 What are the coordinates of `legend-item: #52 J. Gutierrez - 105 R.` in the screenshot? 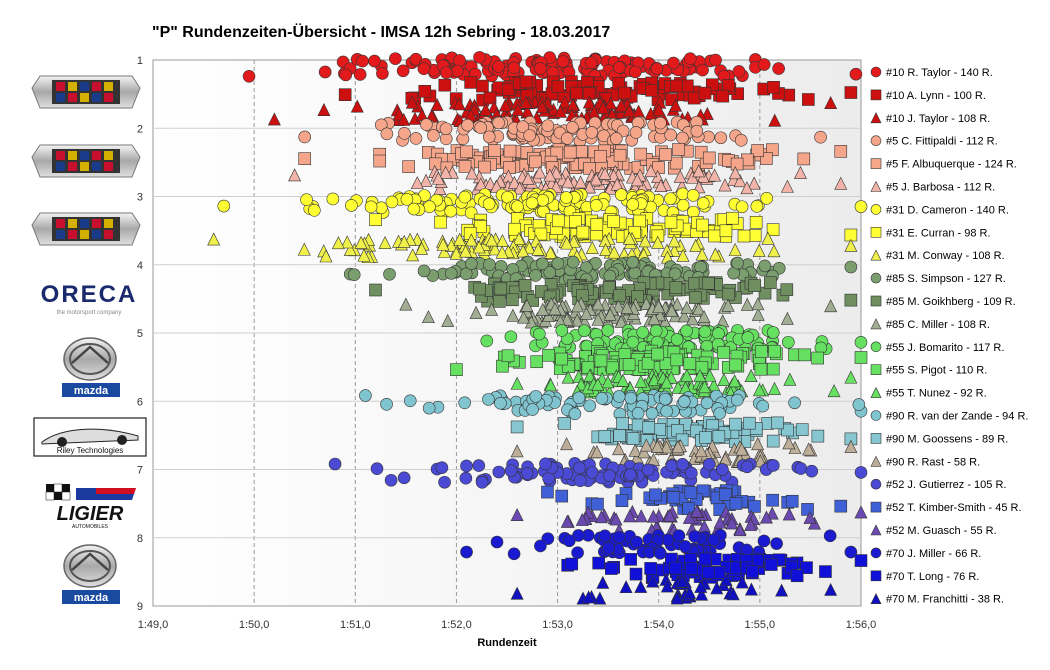 It's located at (938, 484).